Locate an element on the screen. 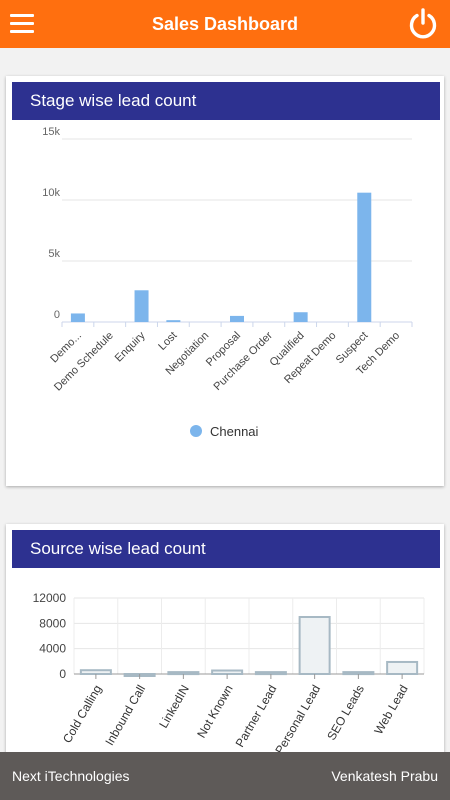 The image size is (450, 800). stage-card-title: Stage wise lead count is located at coordinates (226, 101).